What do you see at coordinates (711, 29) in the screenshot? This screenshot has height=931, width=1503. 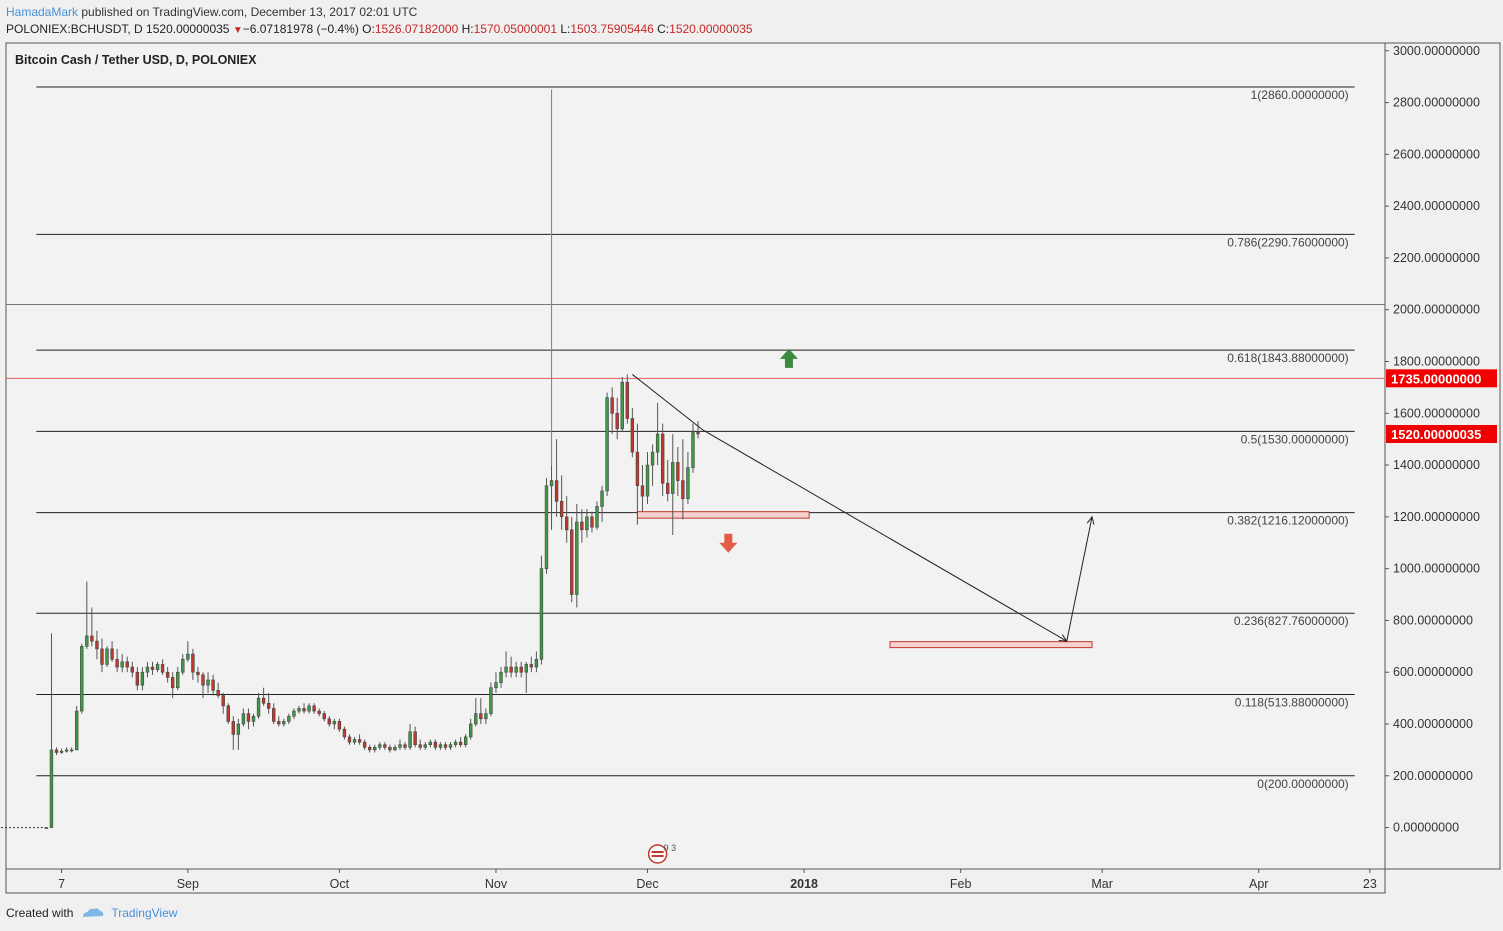 I see `close-value: 1520.00000035` at bounding box center [711, 29].